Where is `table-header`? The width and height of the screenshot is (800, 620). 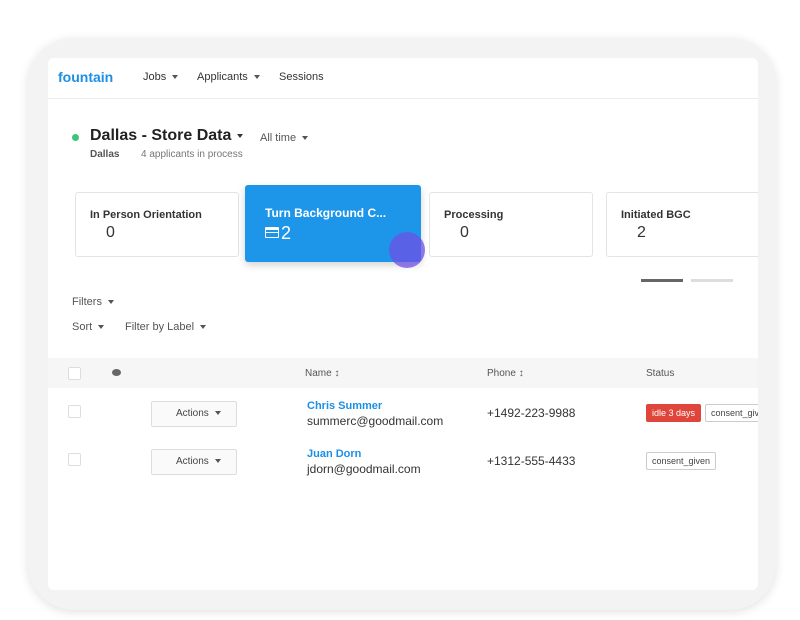 table-header is located at coordinates (403, 373).